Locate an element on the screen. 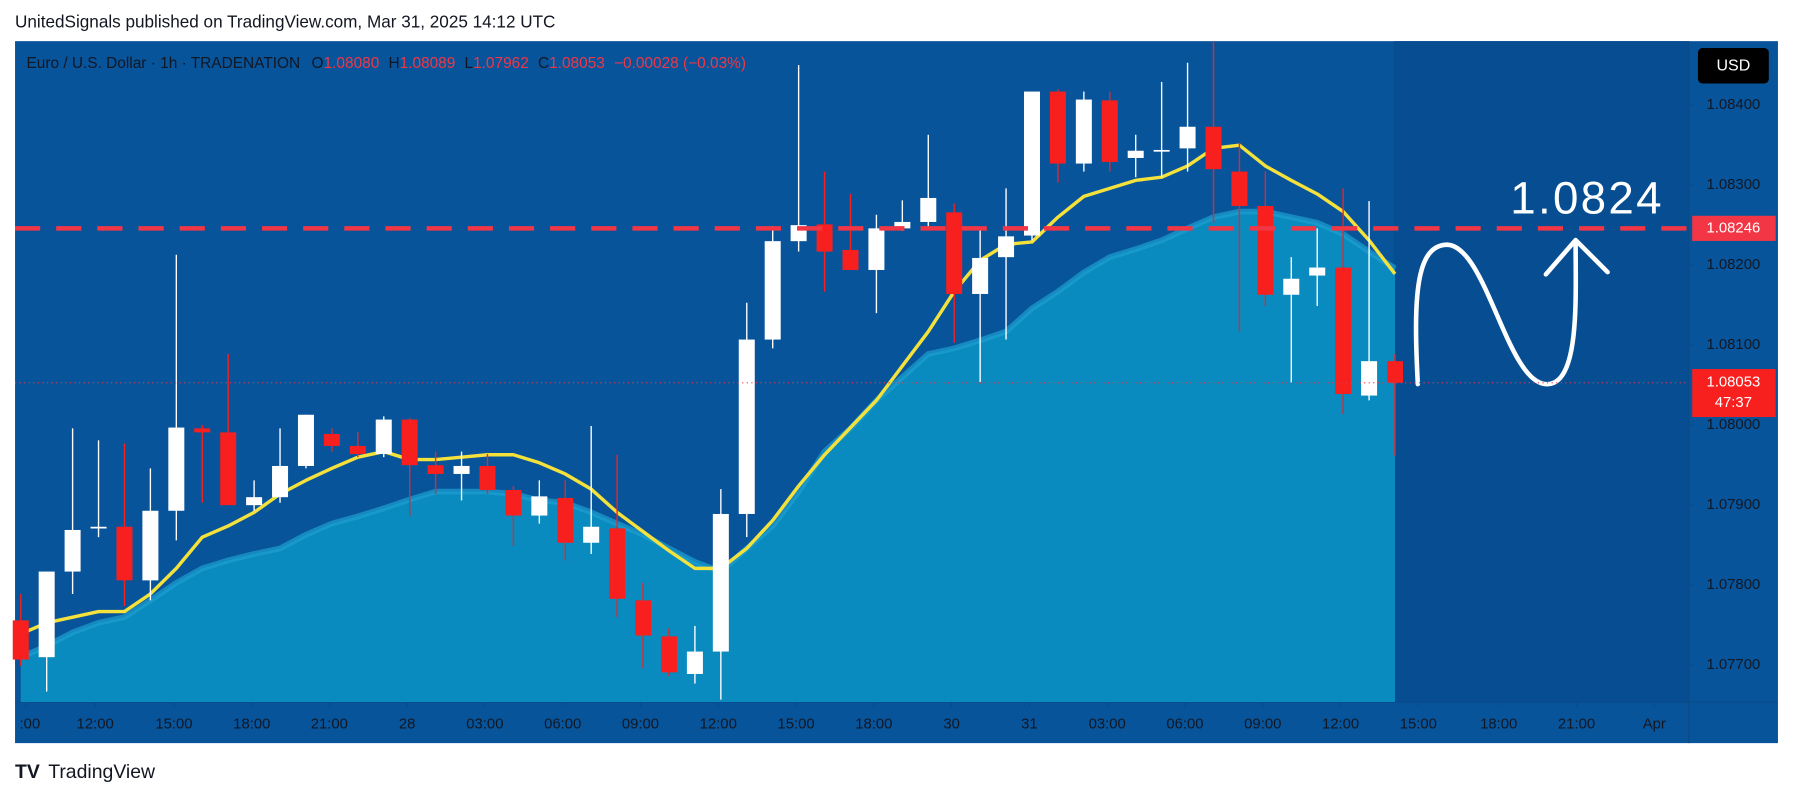 This screenshot has height=798, width=1793. x-tick-label: 28 is located at coordinates (407, 725).